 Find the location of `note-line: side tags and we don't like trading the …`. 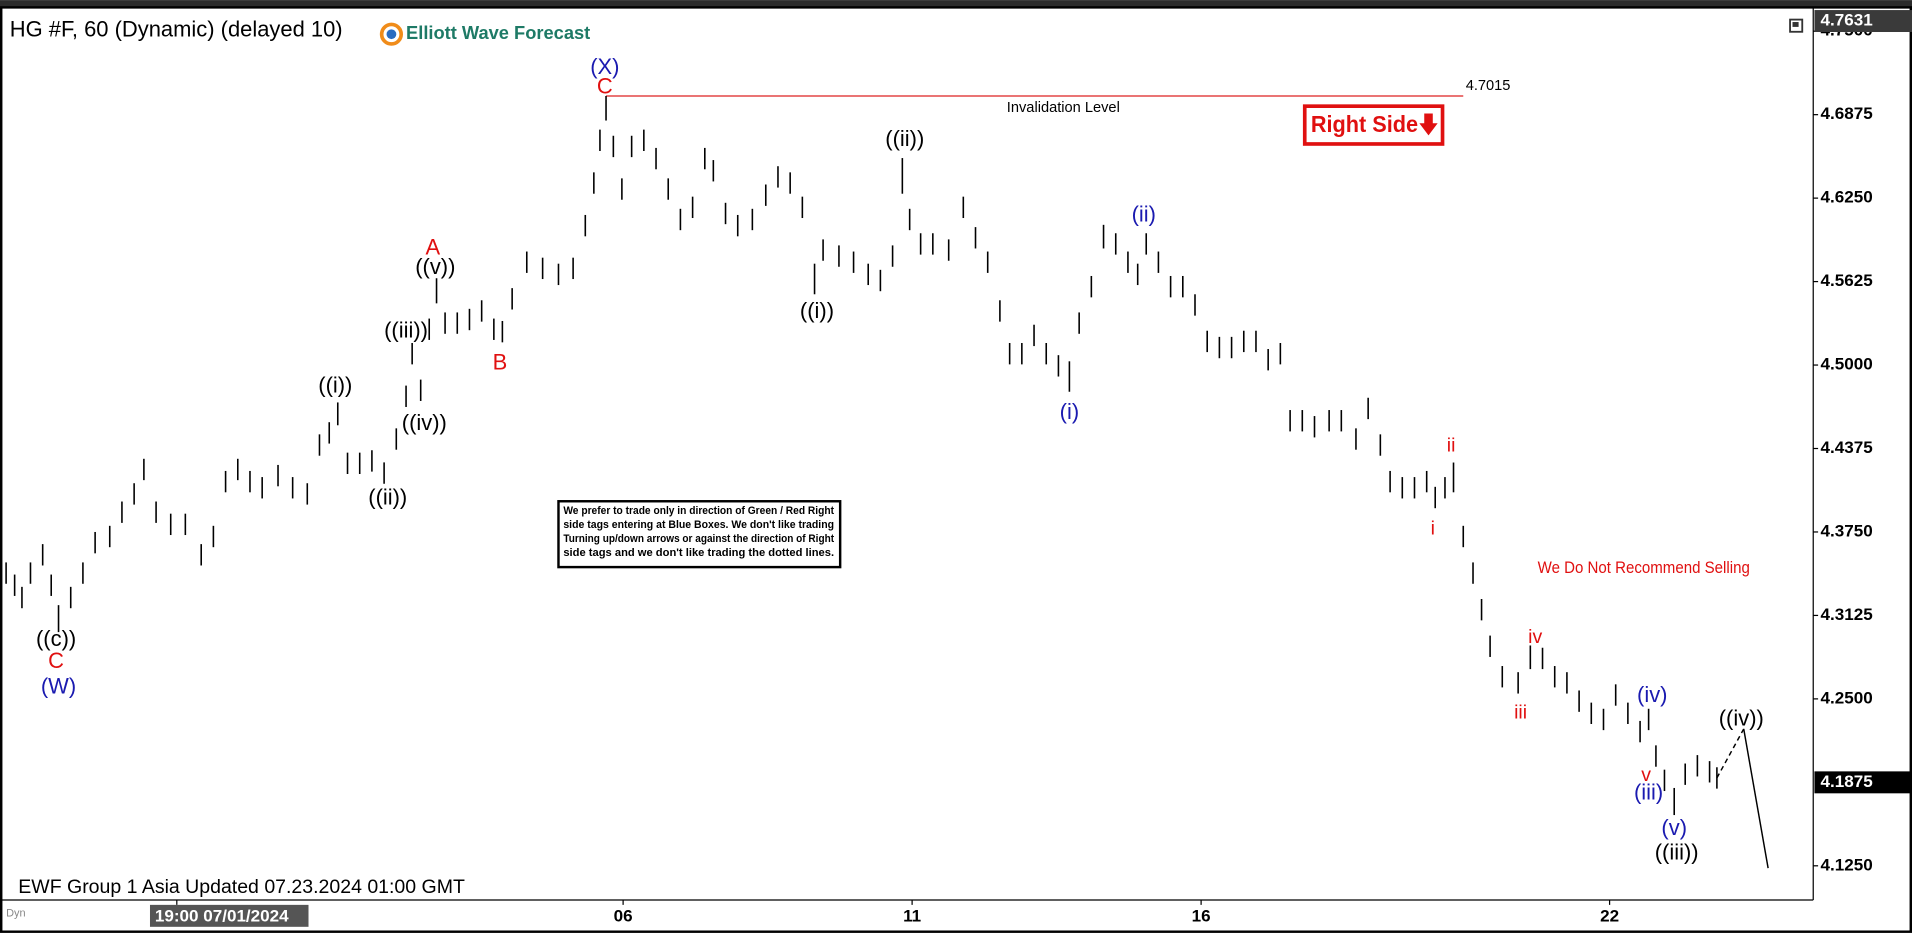

note-line: side tags and we don't like trading the … is located at coordinates (698, 553).